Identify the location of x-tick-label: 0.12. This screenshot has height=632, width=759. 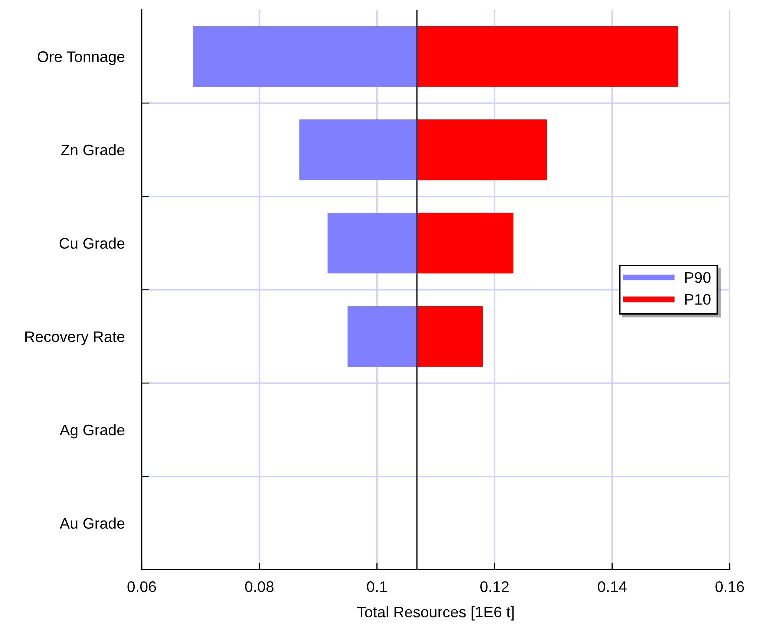
(494, 587).